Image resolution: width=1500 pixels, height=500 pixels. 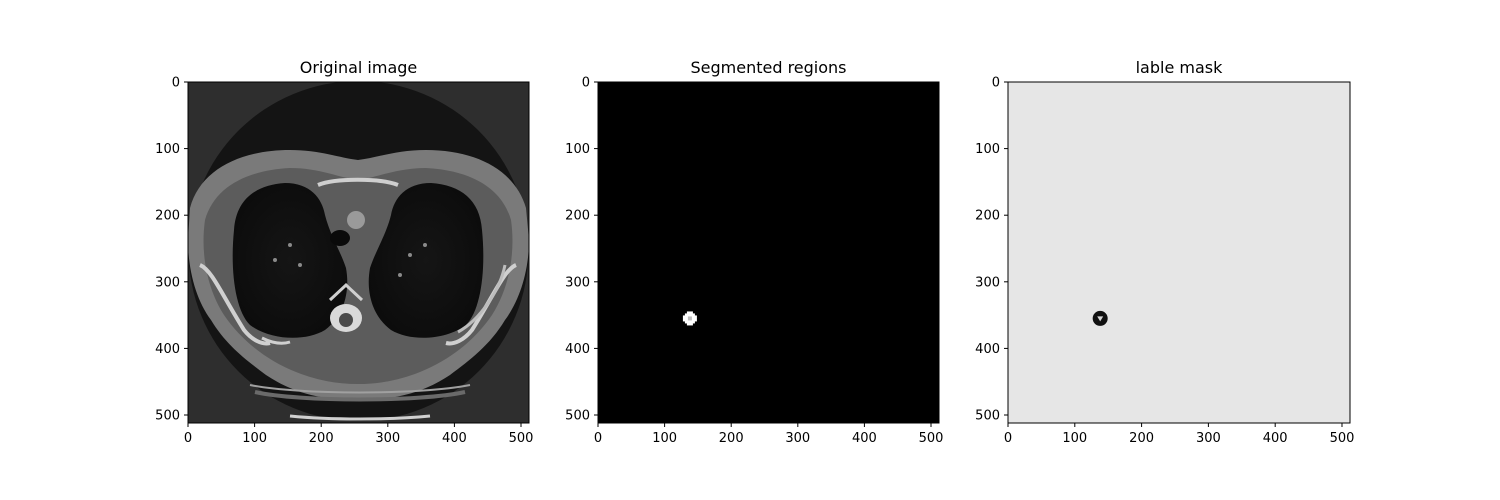 I want to click on panel-title-original: Original image, so click(x=359, y=67).